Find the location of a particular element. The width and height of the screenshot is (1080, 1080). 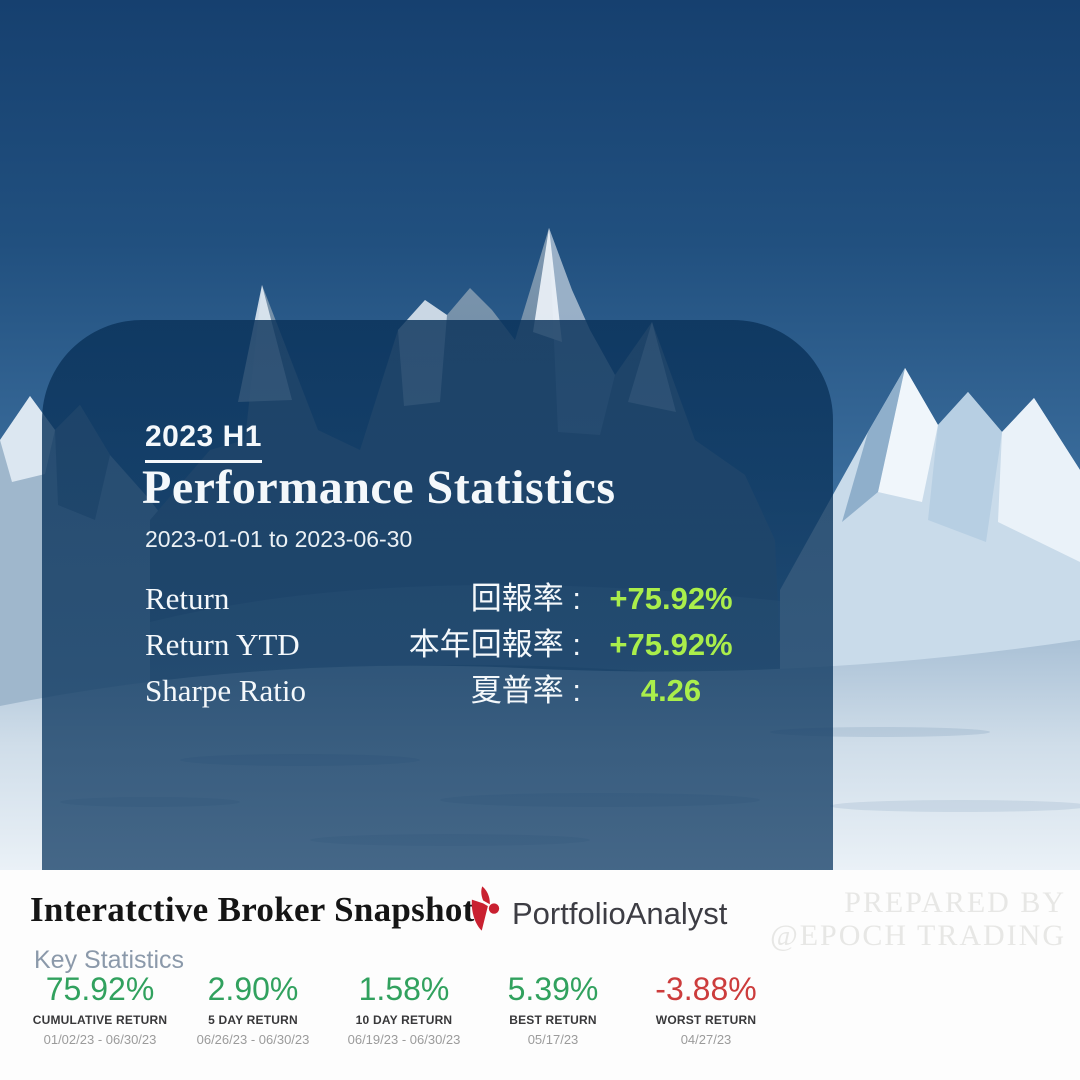

key-stat-value: 1.58% is located at coordinates (404, 989).